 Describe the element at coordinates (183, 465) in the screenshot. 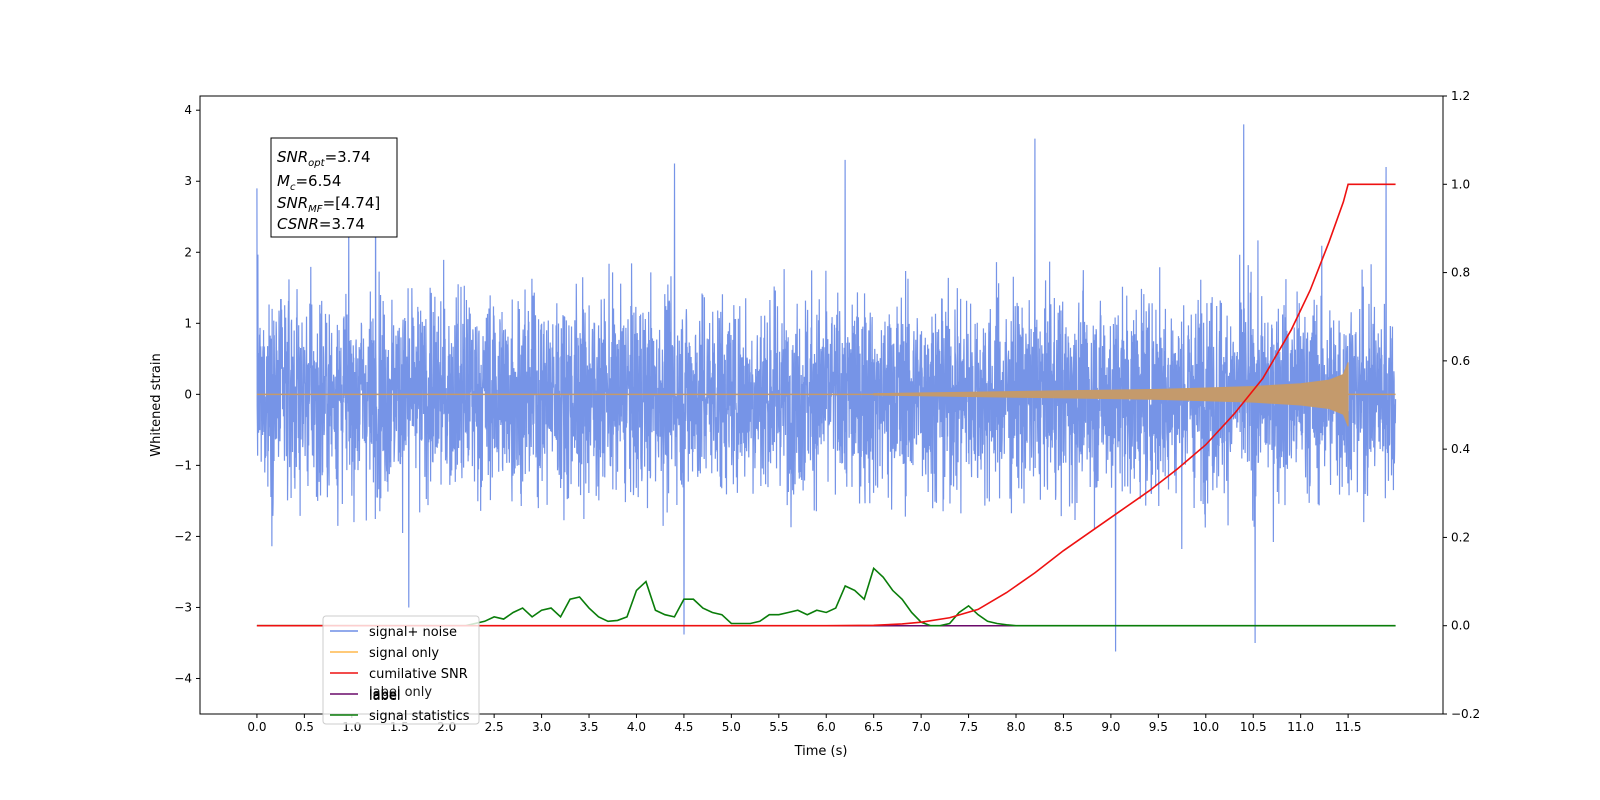

I see `y-left-tick-label: −1` at that location.